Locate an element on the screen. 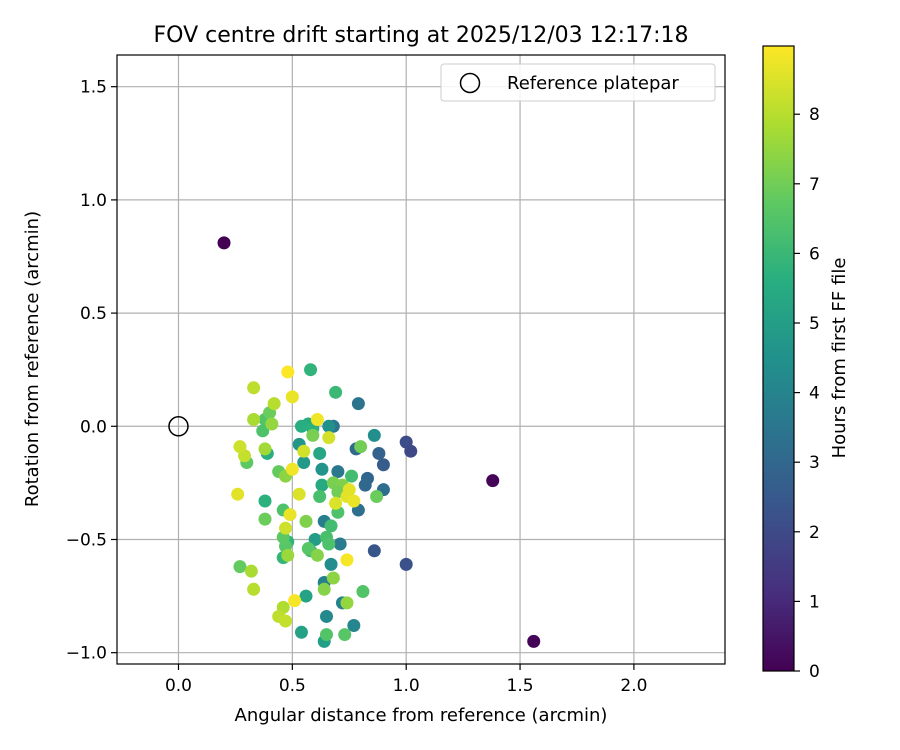 The width and height of the screenshot is (900, 750). colorbar-tick-label: 6 is located at coordinates (814, 254).